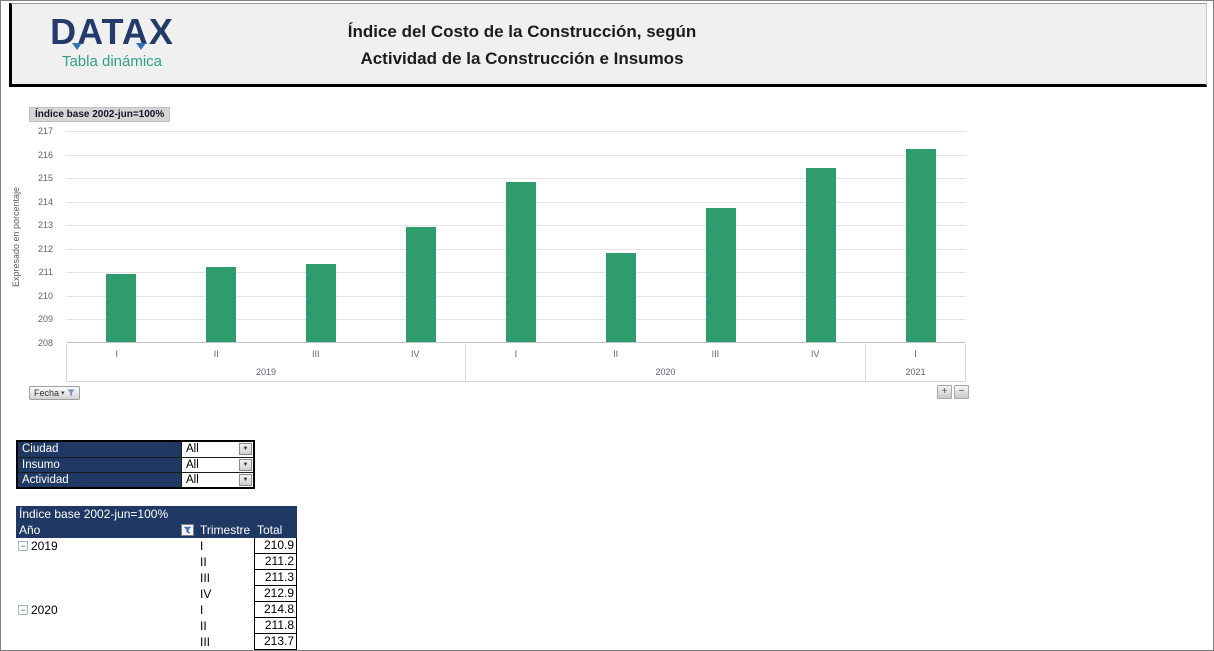  Describe the element at coordinates (99, 465) in the screenshot. I see `filter-label: Insumo` at that location.